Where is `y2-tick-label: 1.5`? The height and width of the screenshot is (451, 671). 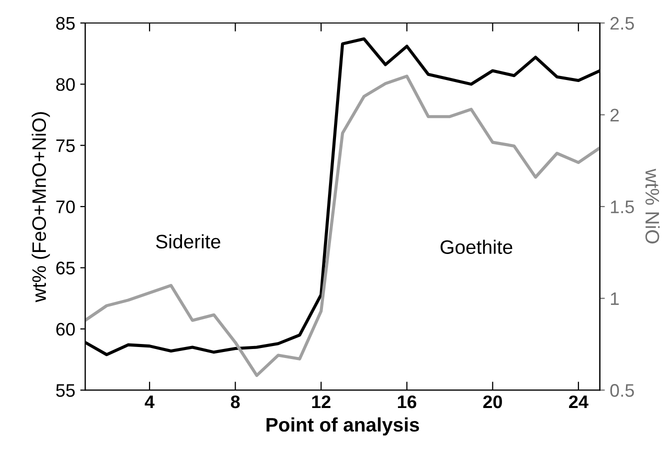
y2-tick-label: 1.5 is located at coordinates (622, 207).